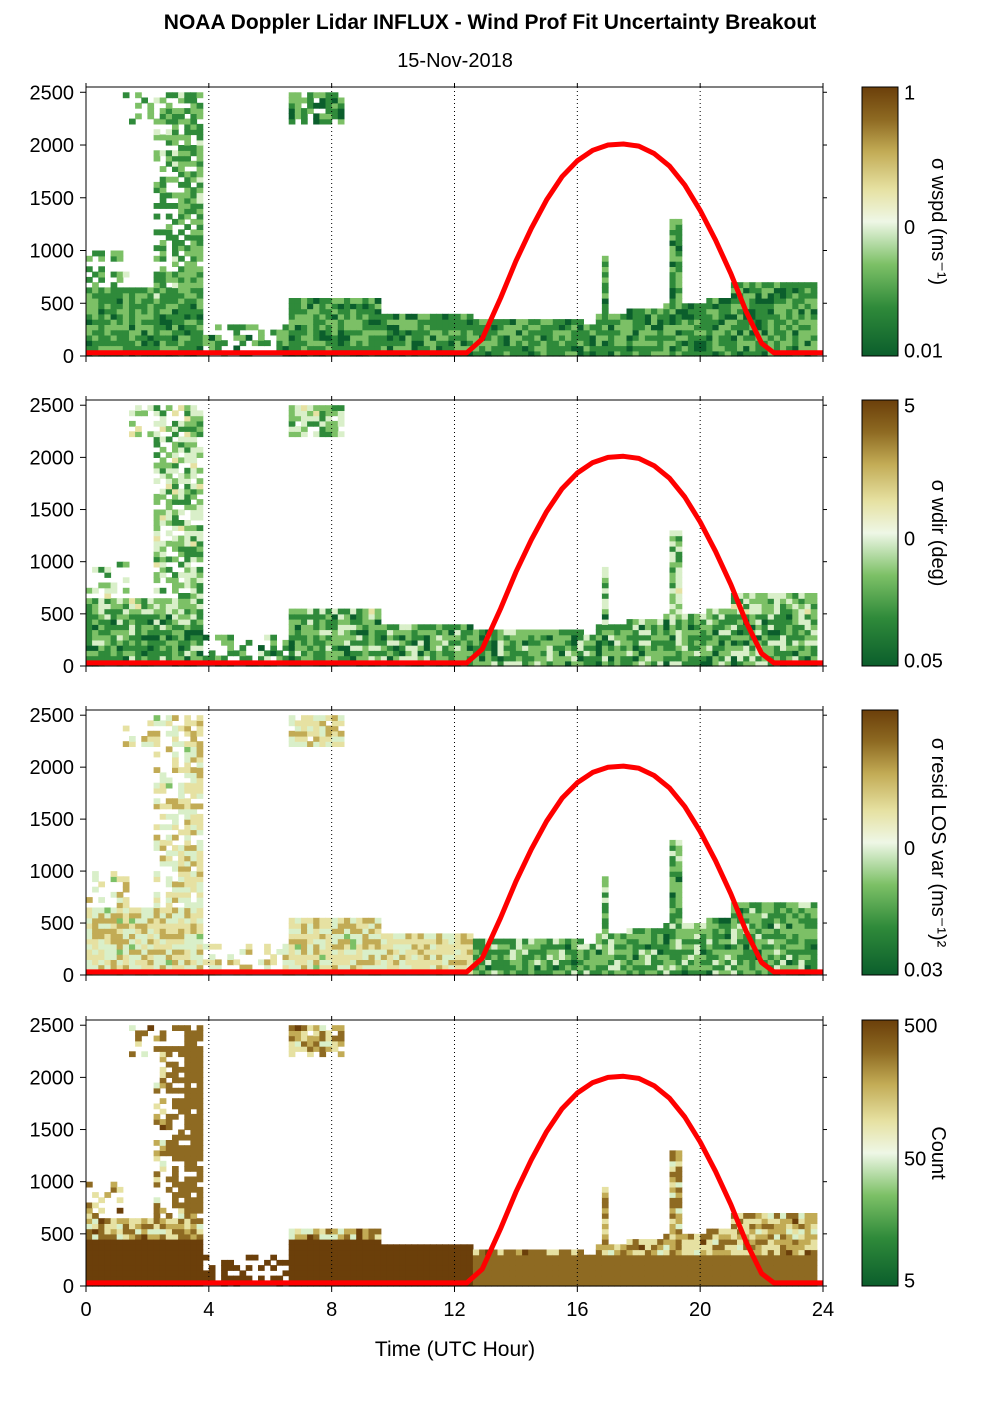 This screenshot has height=1412, width=981. What do you see at coordinates (454, 248) in the screenshot?
I see `solar-elevation-curve` at bounding box center [454, 248].